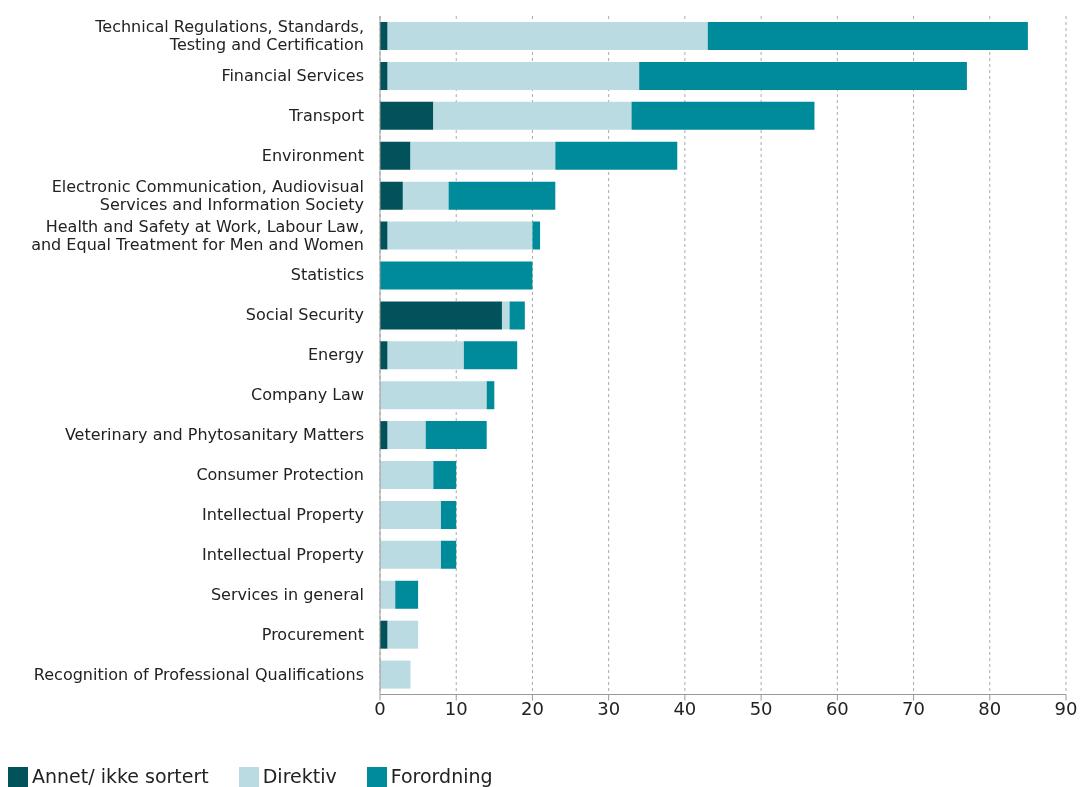  I want to click on x-tick-label: 30, so click(609, 709).